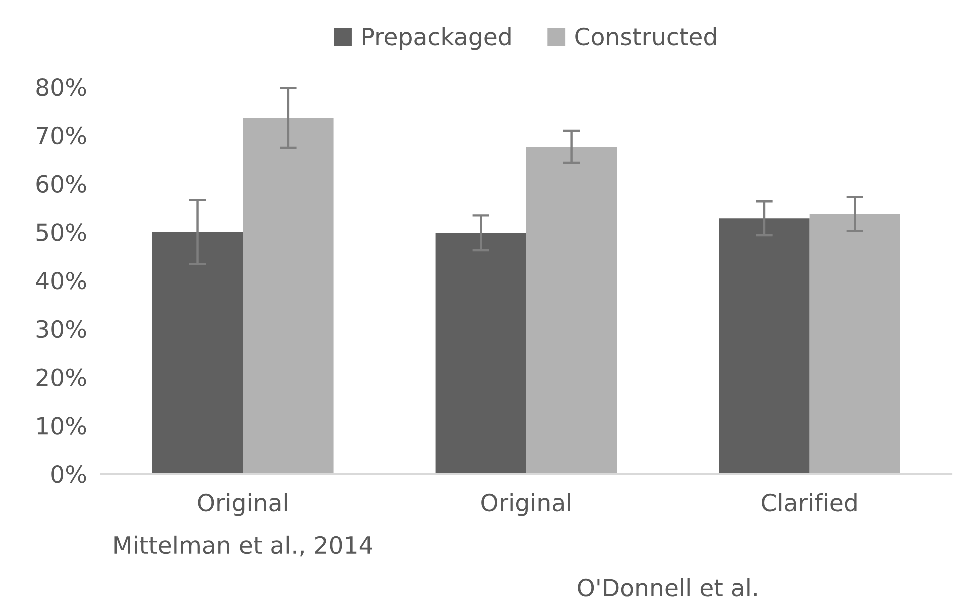 This screenshot has height=600, width=966. Describe the element at coordinates (61, 135) in the screenshot. I see `y-tick-label: 70%` at that location.